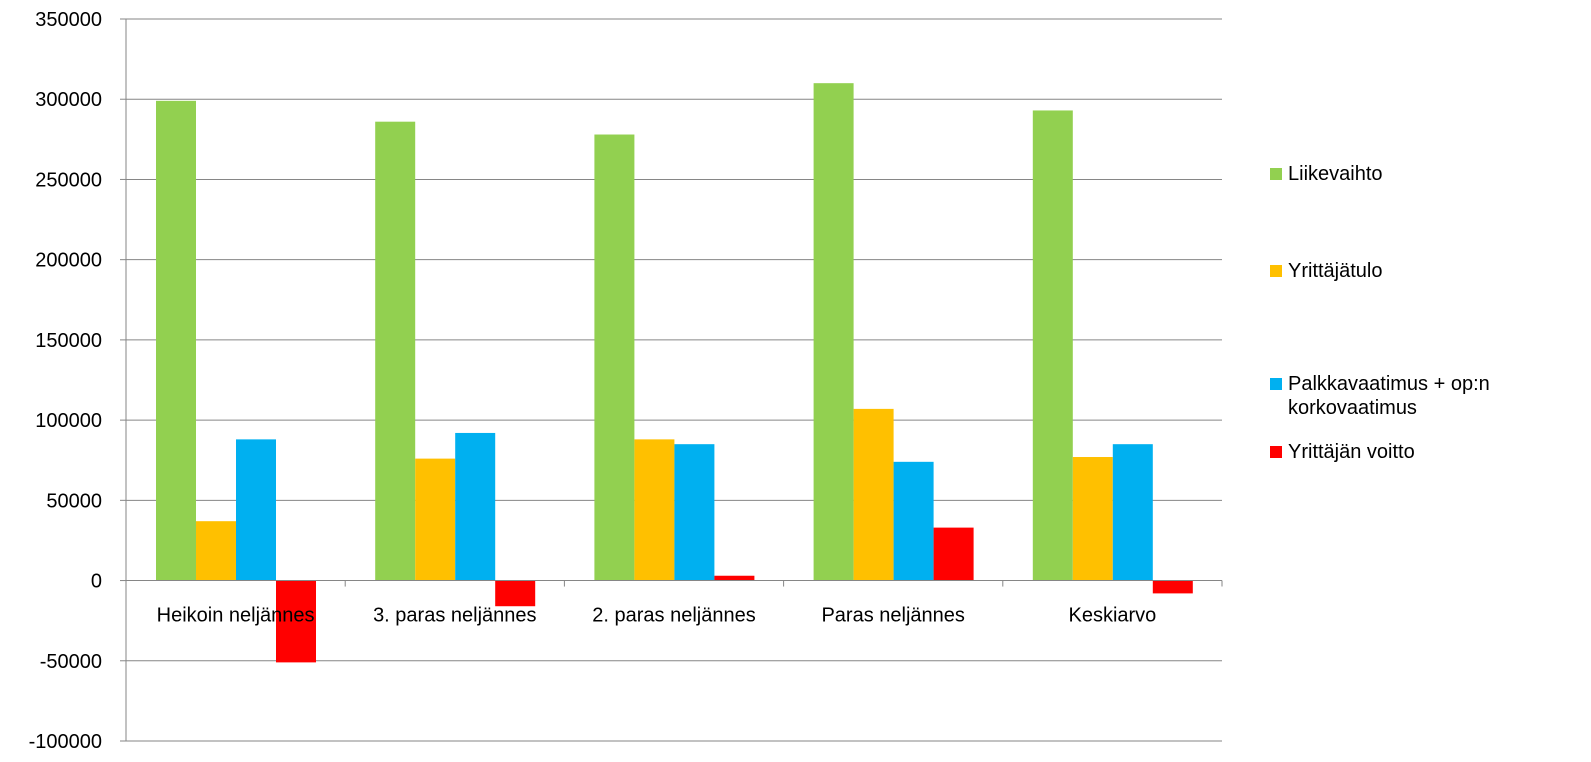  I want to click on legend-item: Yrittäjätulo, so click(1429, 271).